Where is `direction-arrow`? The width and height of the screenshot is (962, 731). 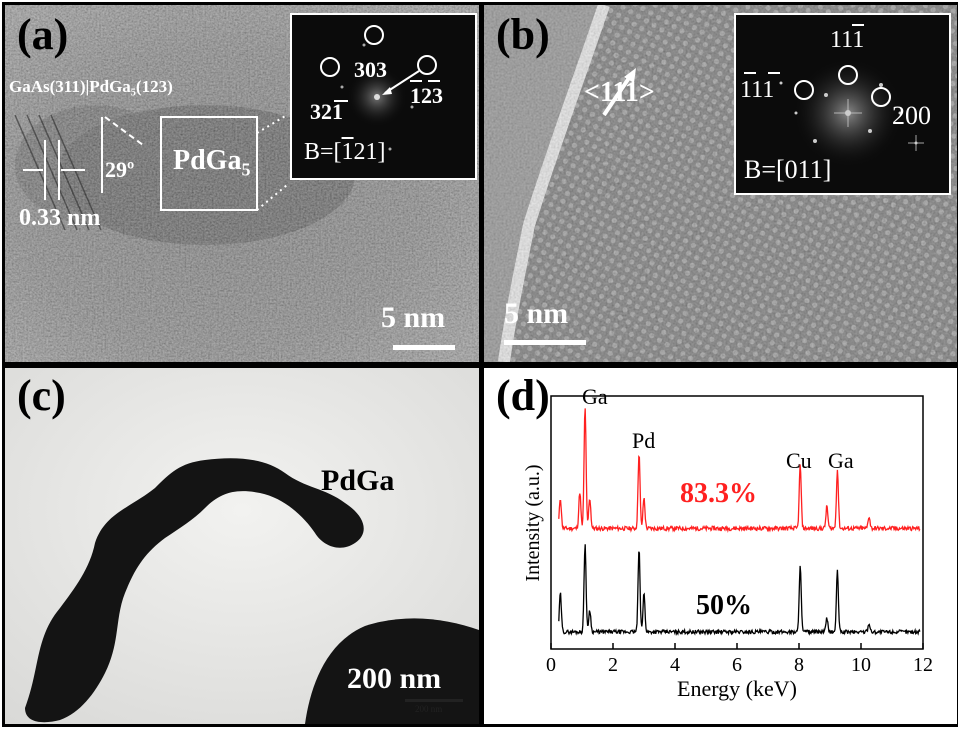 direction-arrow is located at coordinates (617, 95).